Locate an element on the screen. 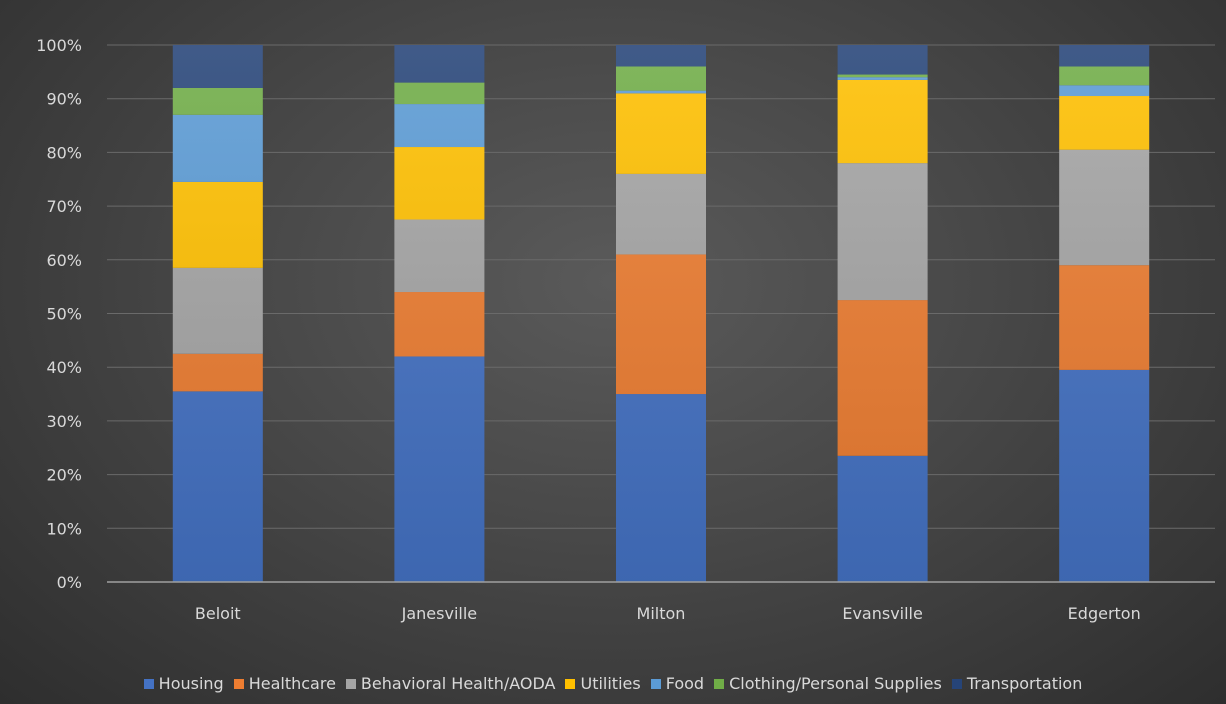 The height and width of the screenshot is (704, 1226). legend-item: Behavioral Health/AODA is located at coordinates (450, 683).